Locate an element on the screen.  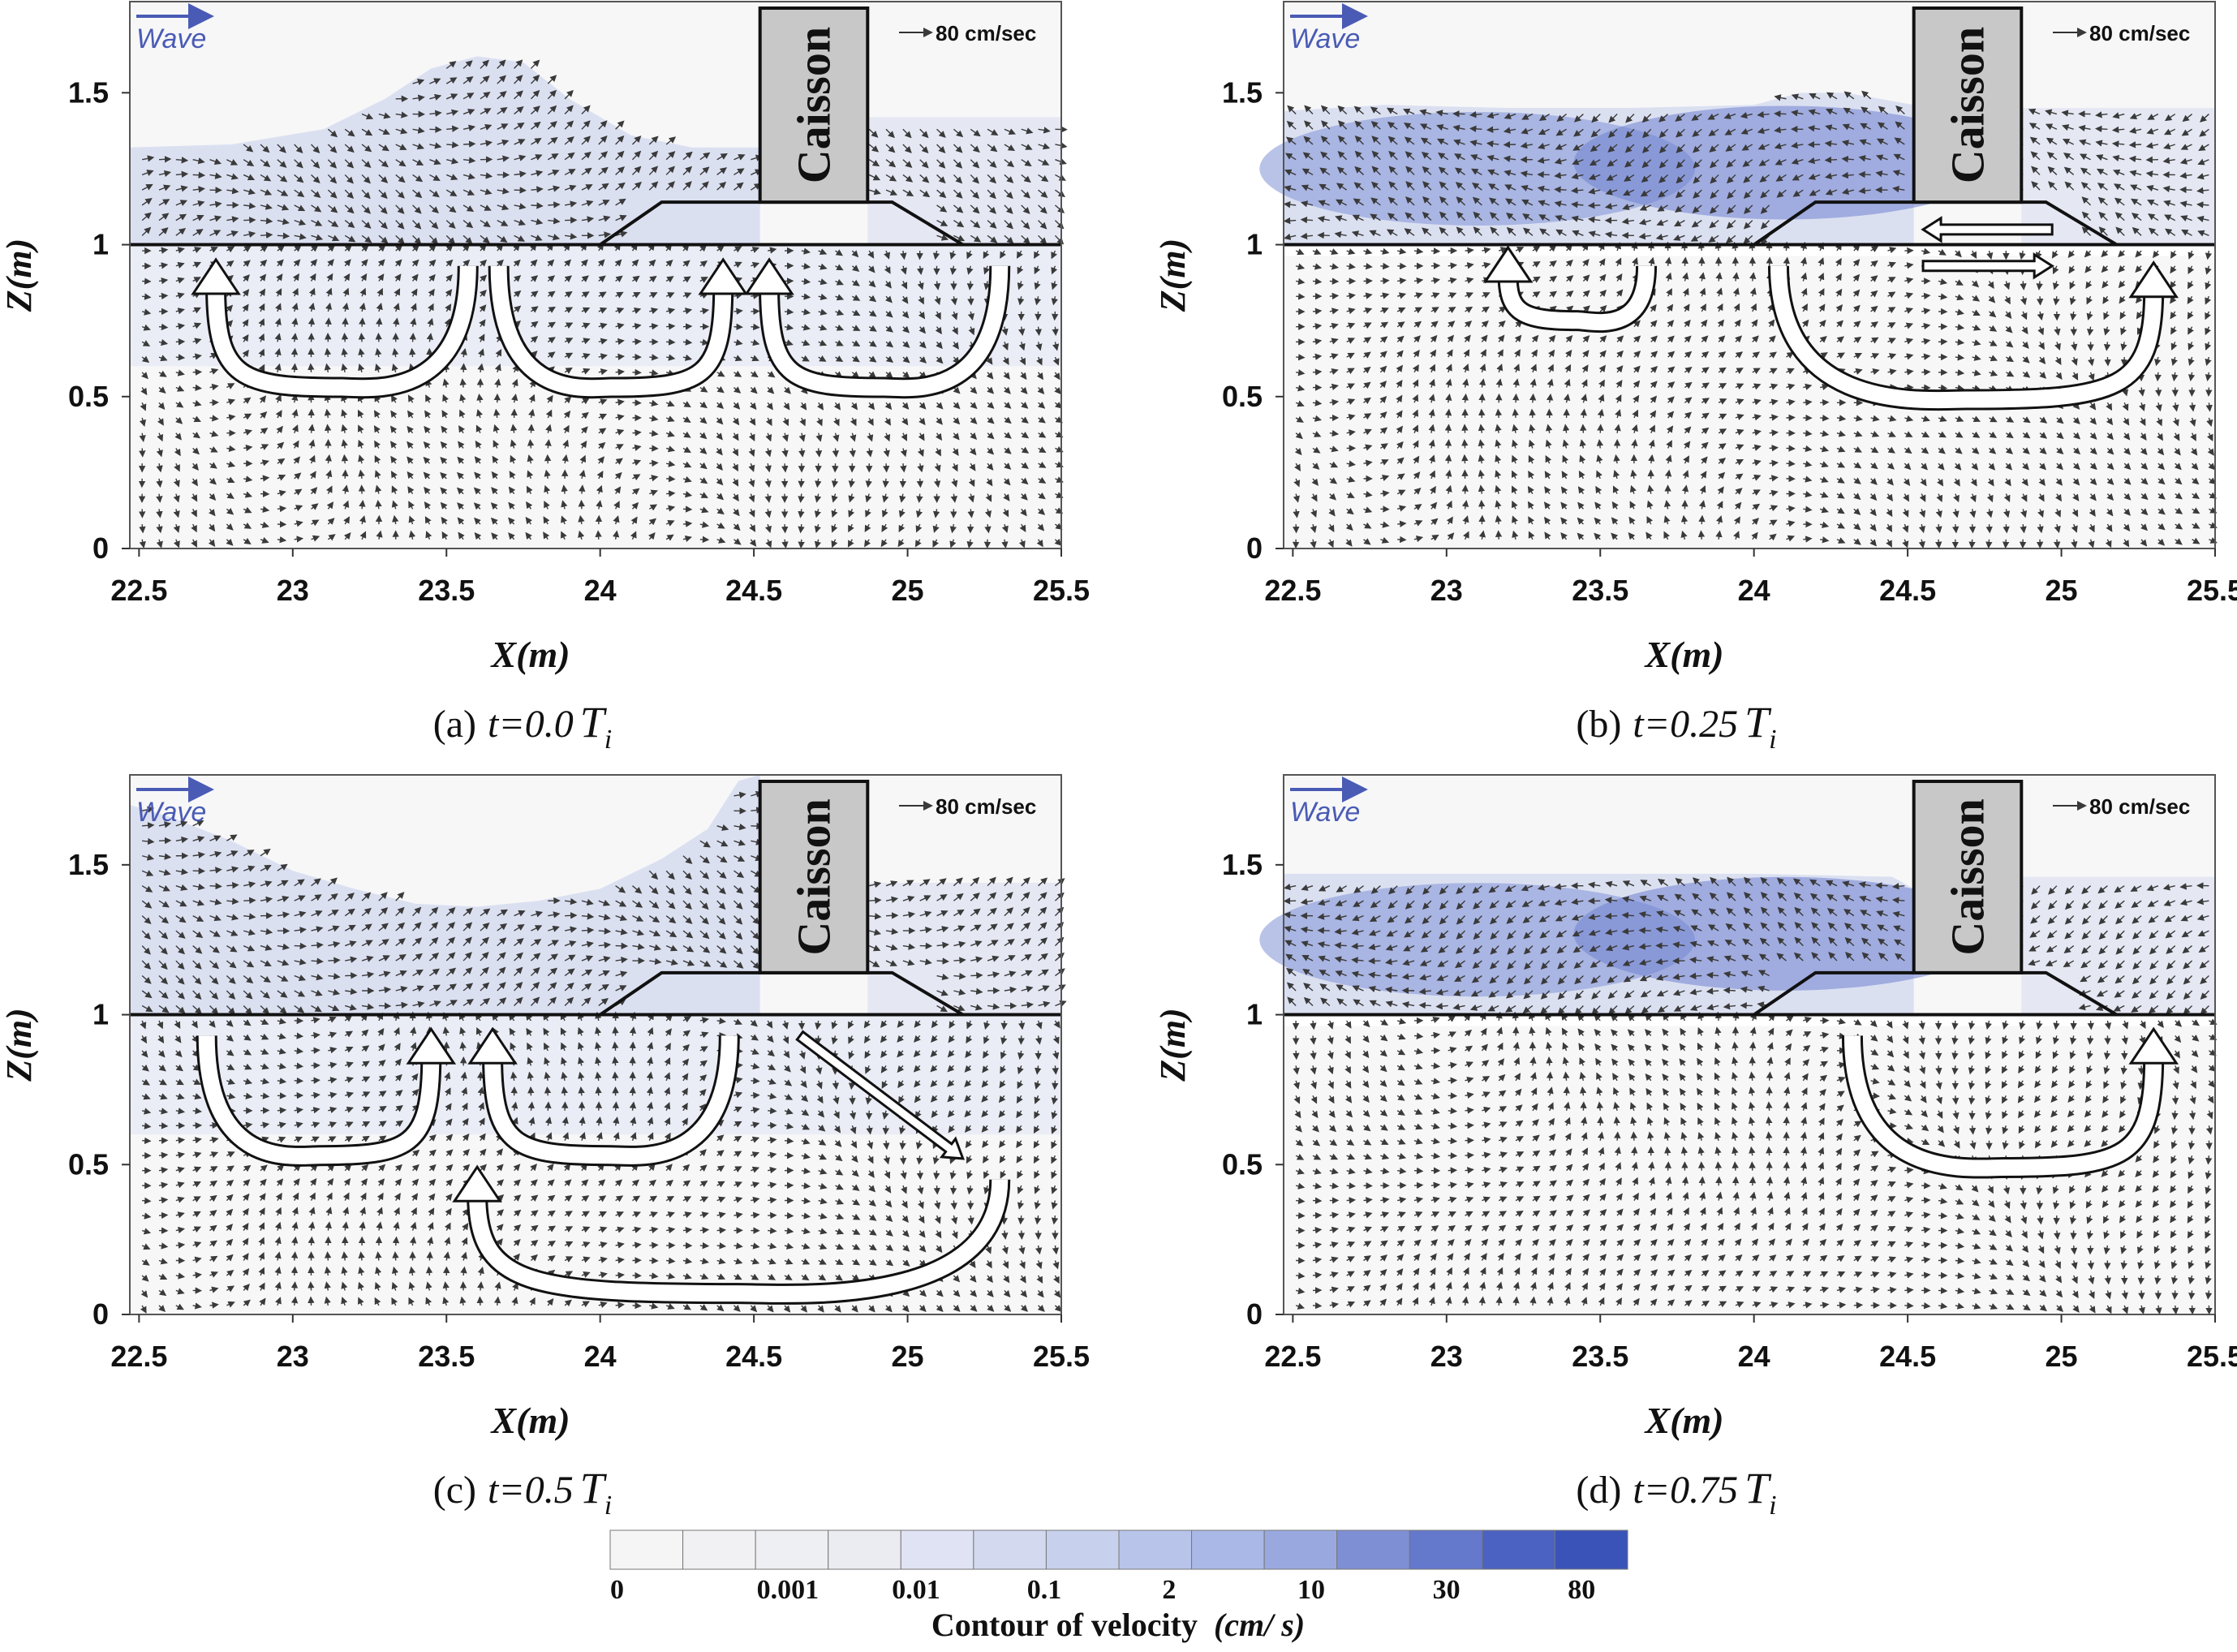
y-axis-label: Z(m) is located at coordinates (19, 275).